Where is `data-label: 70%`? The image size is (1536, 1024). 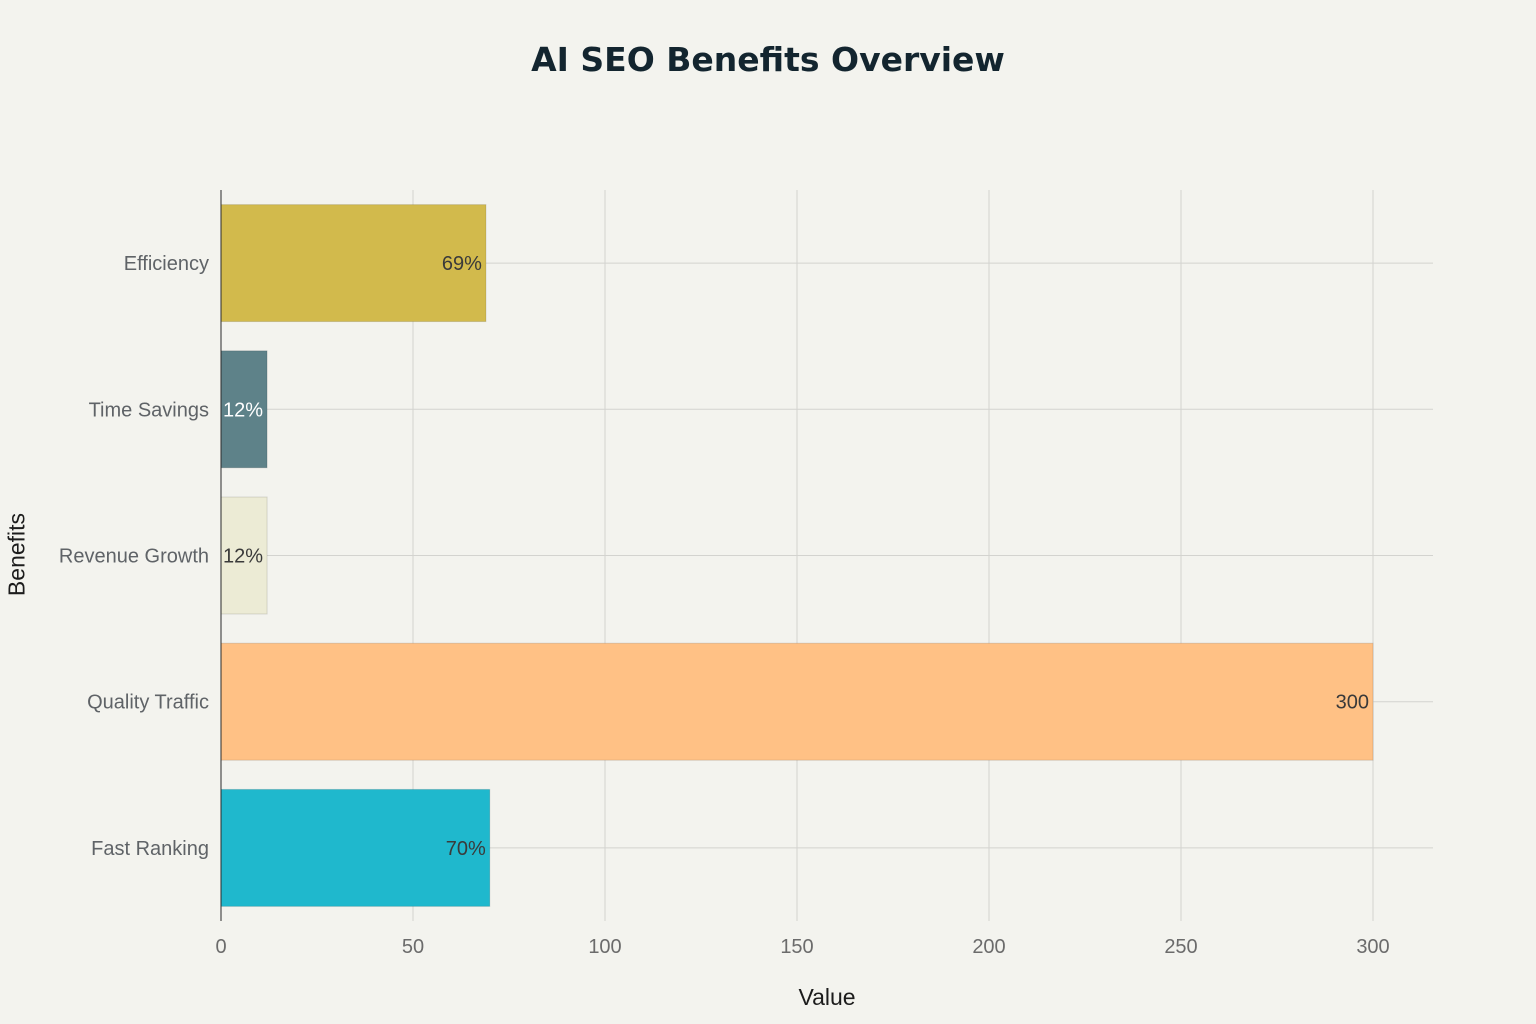 data-label: 70% is located at coordinates (466, 849).